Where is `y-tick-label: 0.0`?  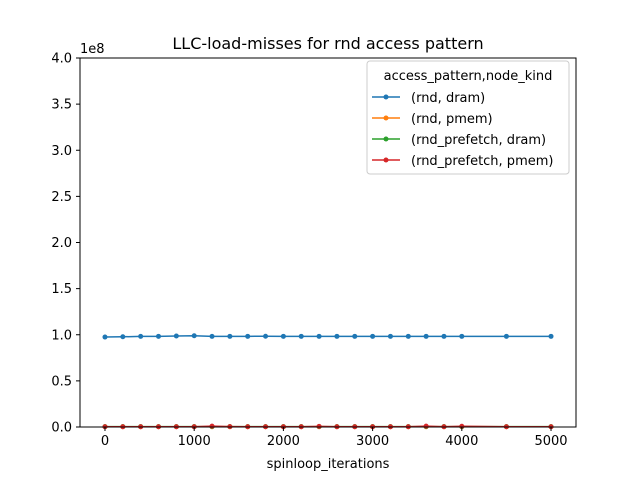 y-tick-label: 0.0 is located at coordinates (61, 428).